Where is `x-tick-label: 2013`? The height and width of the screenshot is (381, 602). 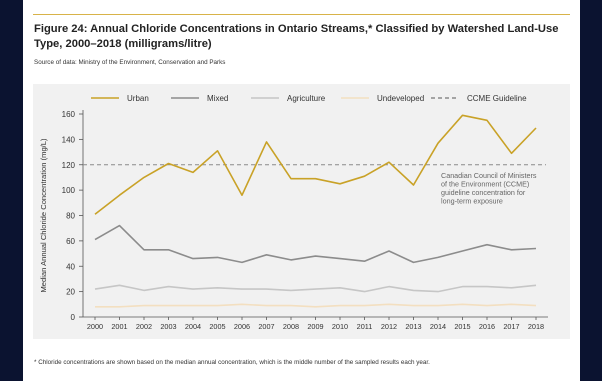 x-tick-label: 2013 is located at coordinates (413, 326).